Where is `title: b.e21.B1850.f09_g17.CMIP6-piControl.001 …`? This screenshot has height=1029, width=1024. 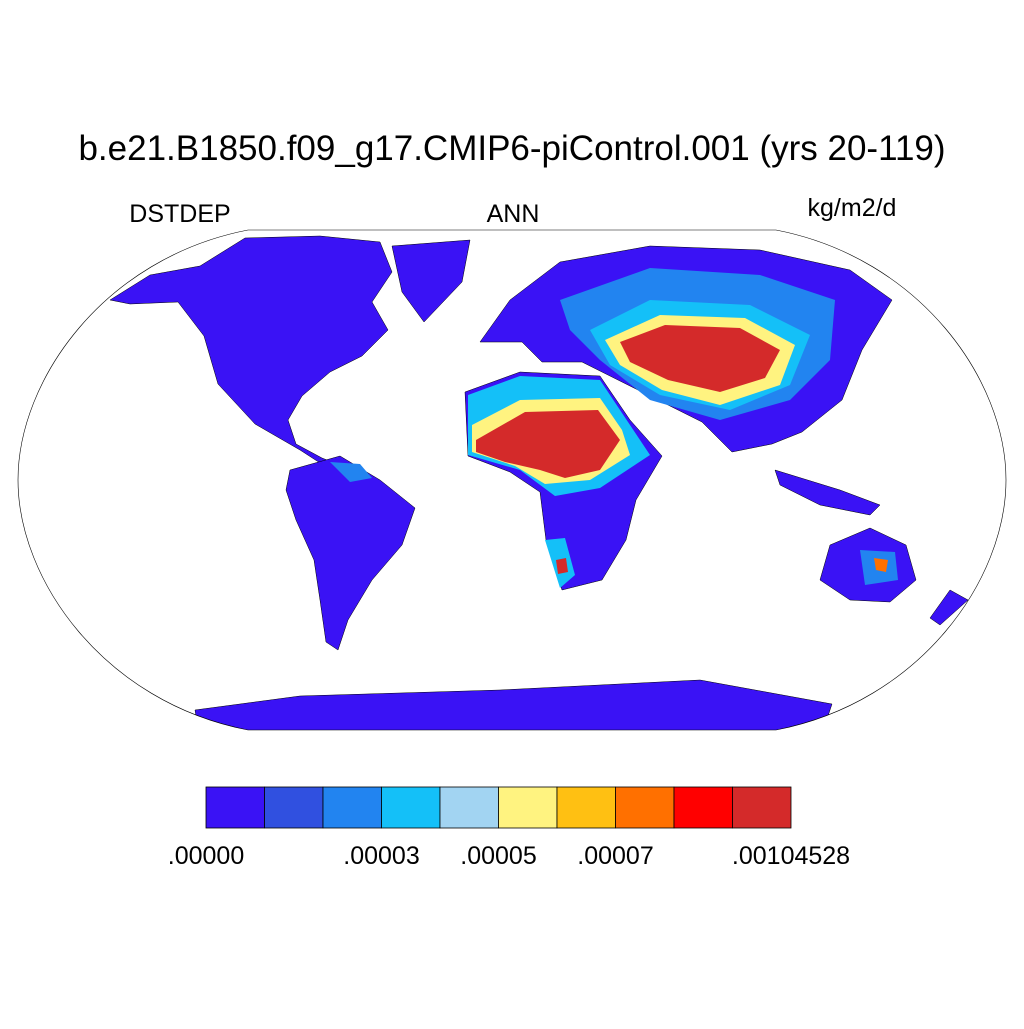
title: b.e21.B1850.f09_g17.CMIP6-piControl.001 … is located at coordinates (511, 148).